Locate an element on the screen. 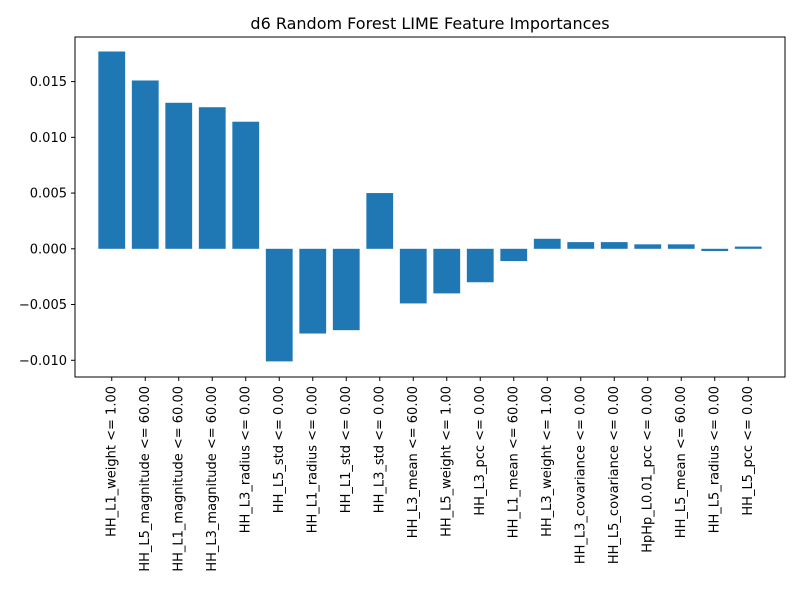 The width and height of the screenshot is (800, 604). x-tick-label: HH_L3_covariance <= 0.00 is located at coordinates (580, 475).